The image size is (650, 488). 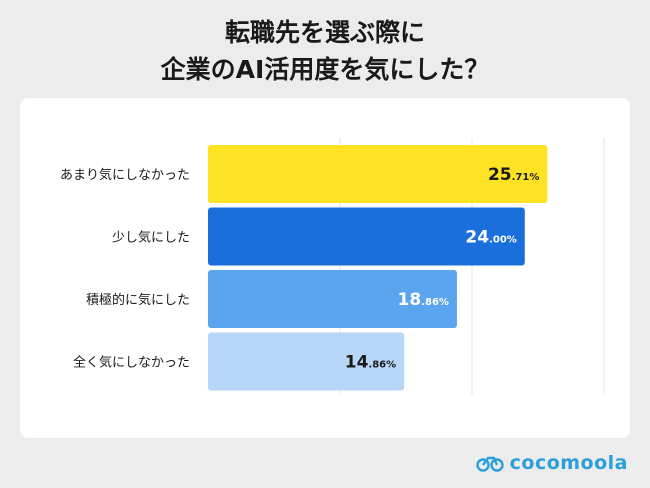 I want to click on title-line-2: 企業のAI活用度を気にした？, so click(x=325, y=69).